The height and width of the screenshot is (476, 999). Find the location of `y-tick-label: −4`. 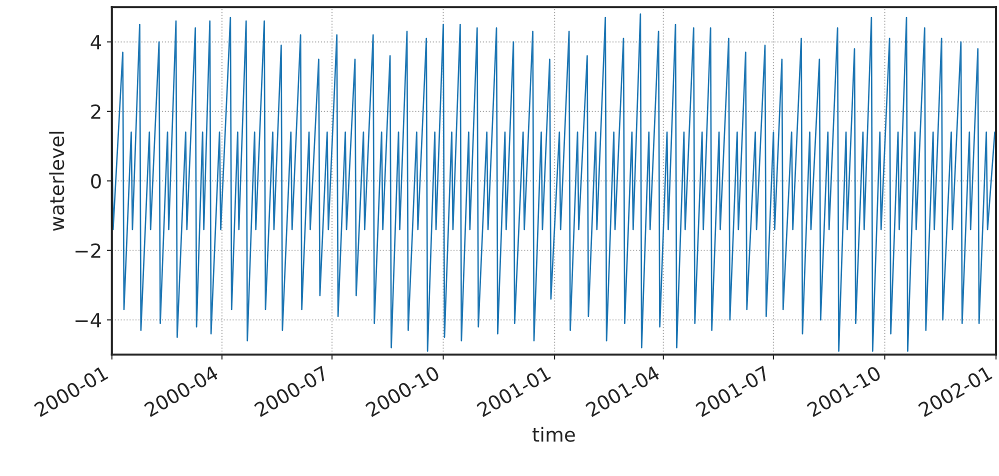

y-tick-label: −4 is located at coordinates (89, 320).